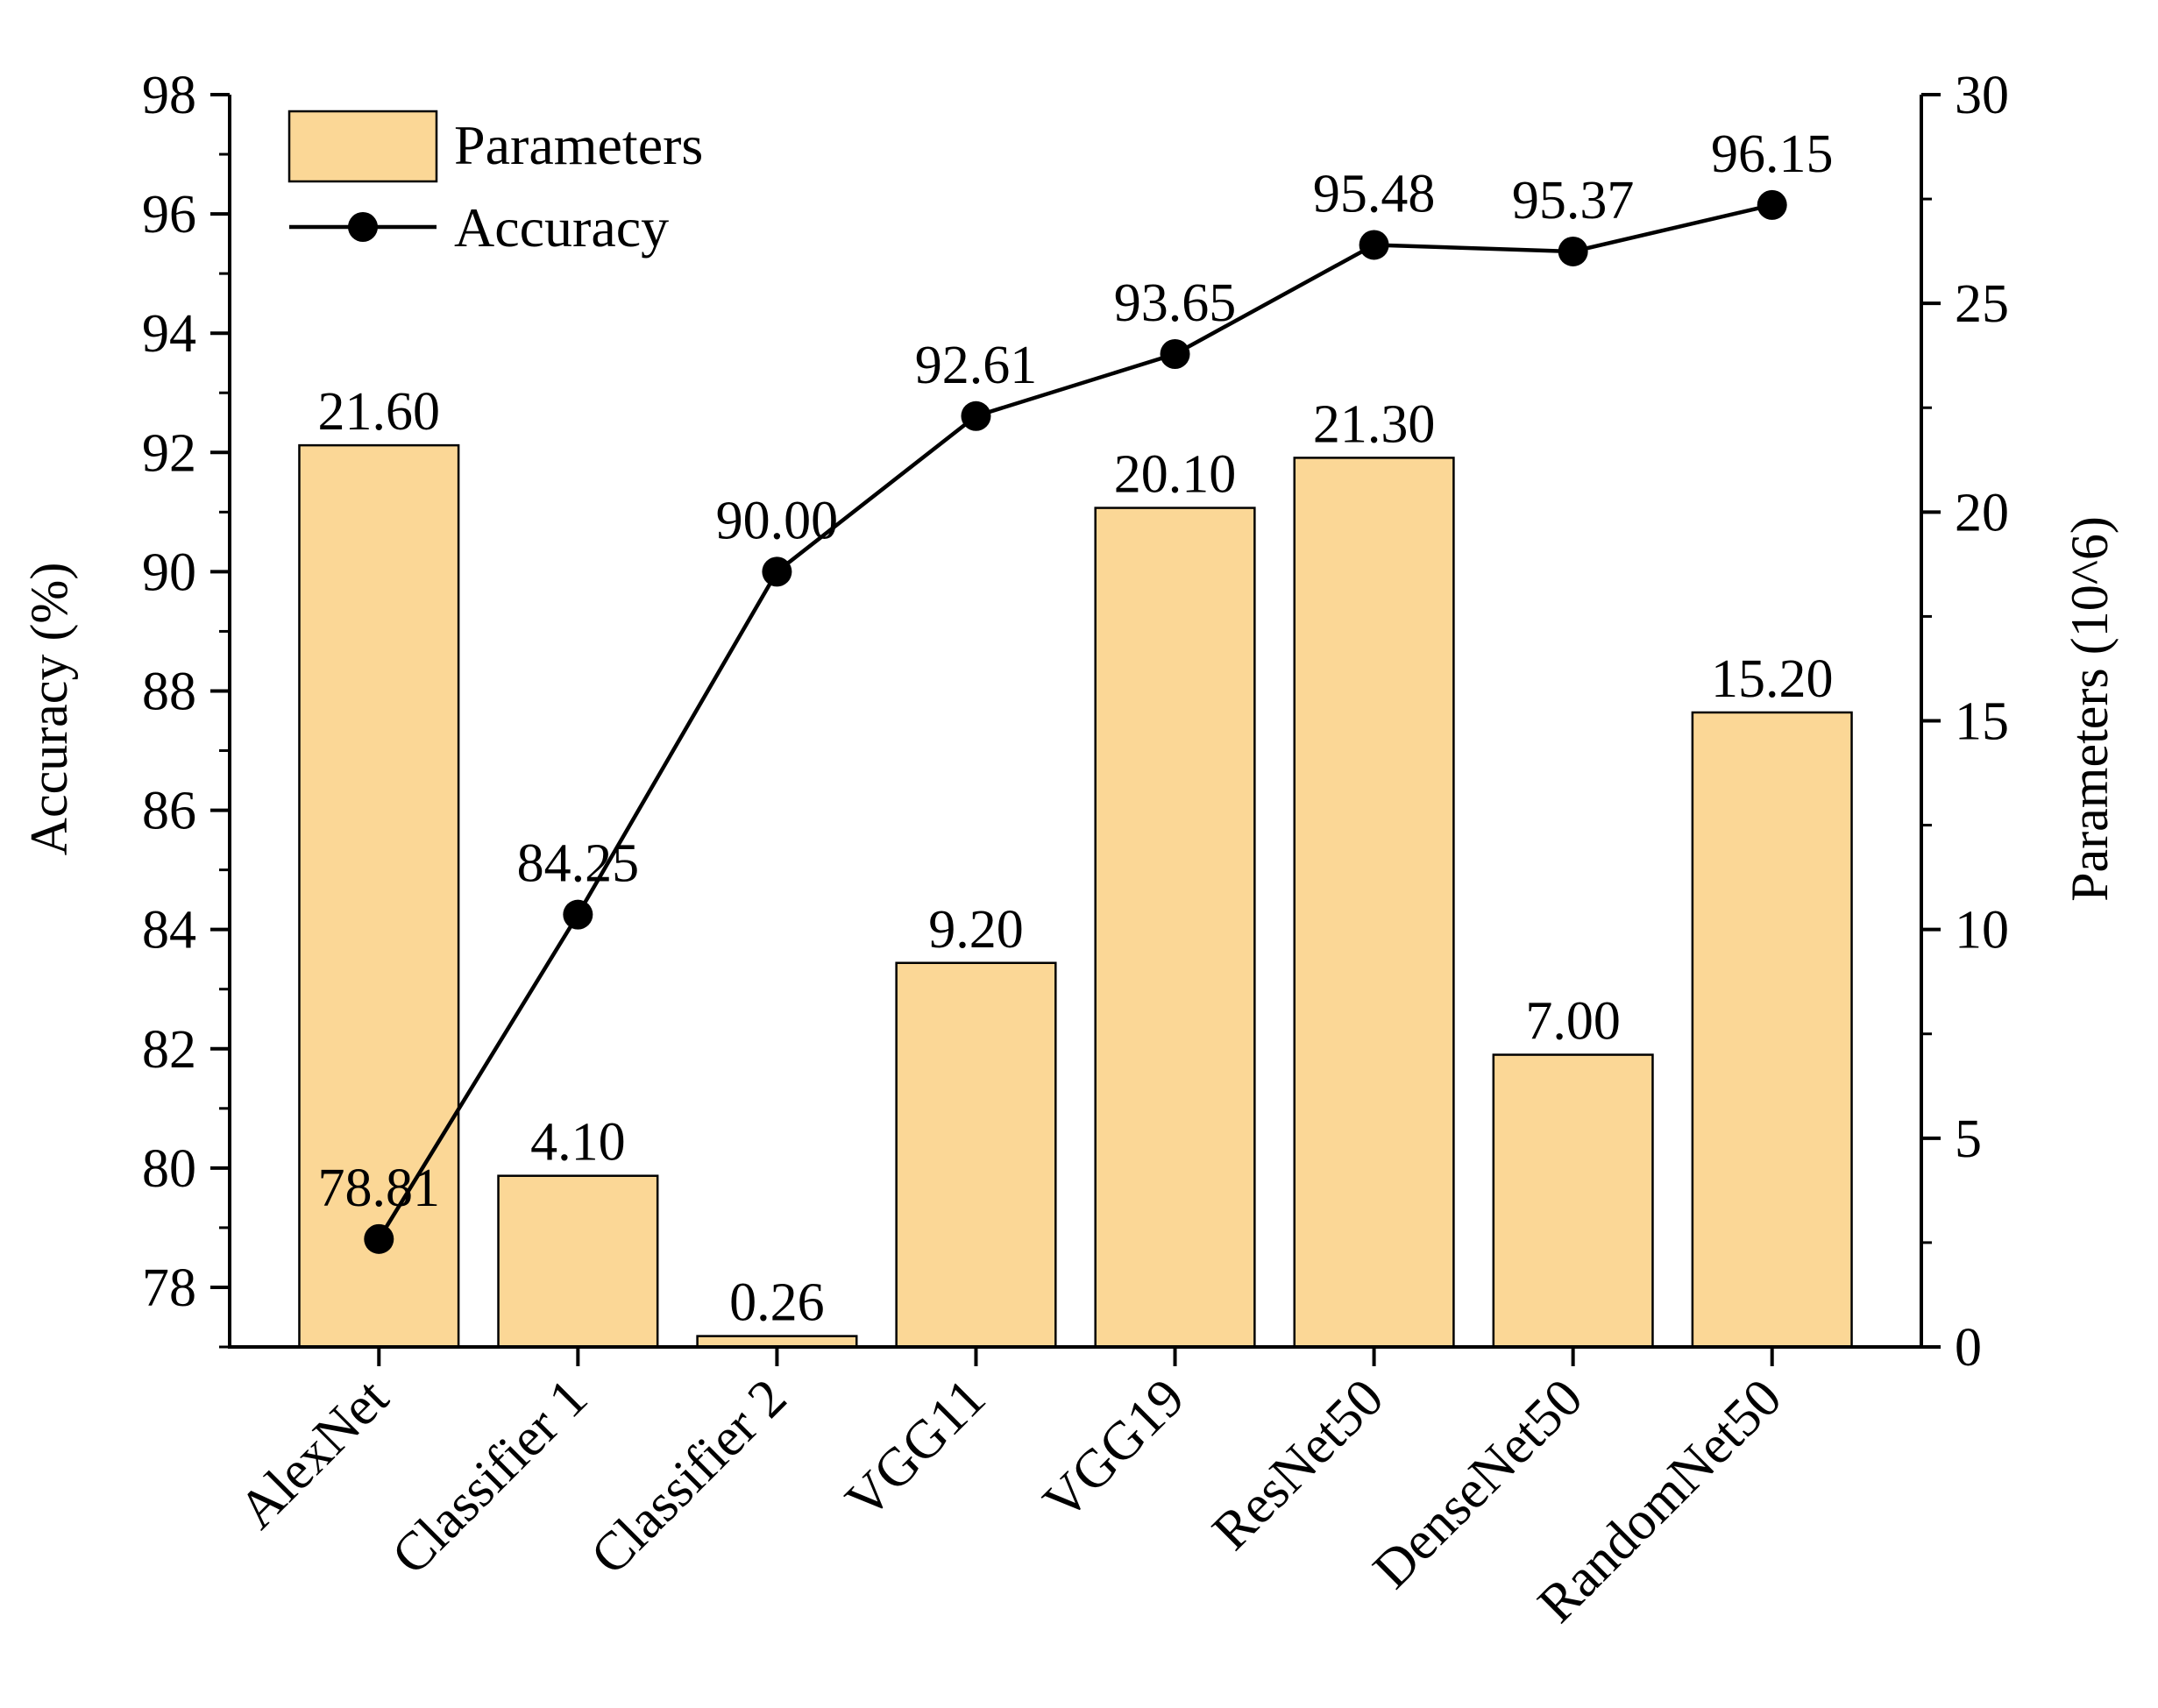  Describe the element at coordinates (495, 184) in the screenshot. I see `legend: Parameters Accuracy` at that location.